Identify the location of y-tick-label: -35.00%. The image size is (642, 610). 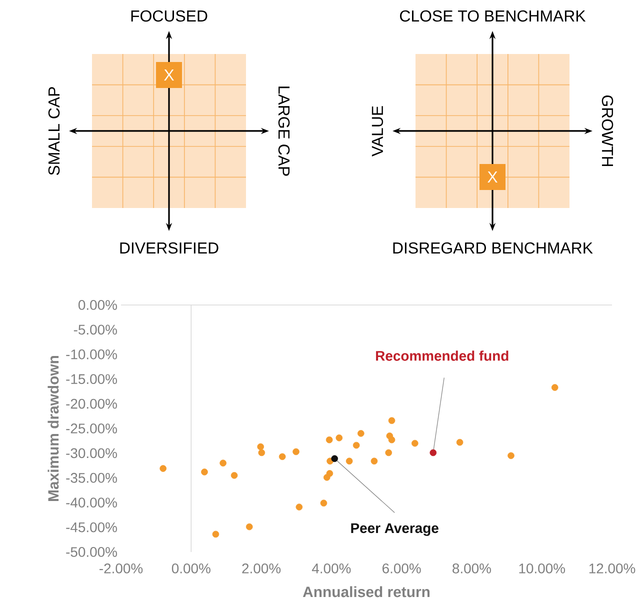
(91, 477).